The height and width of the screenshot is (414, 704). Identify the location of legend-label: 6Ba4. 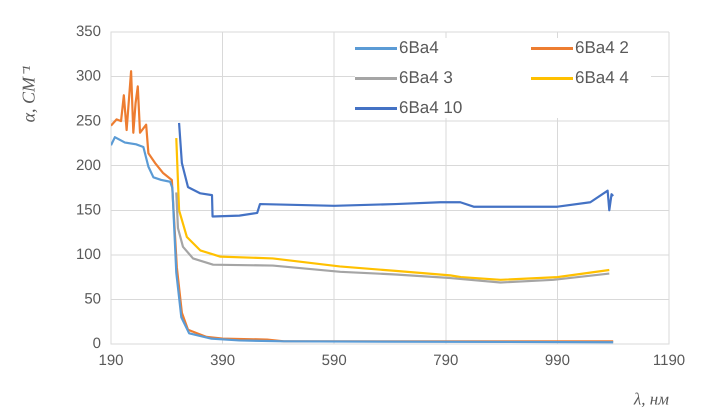
(419, 48).